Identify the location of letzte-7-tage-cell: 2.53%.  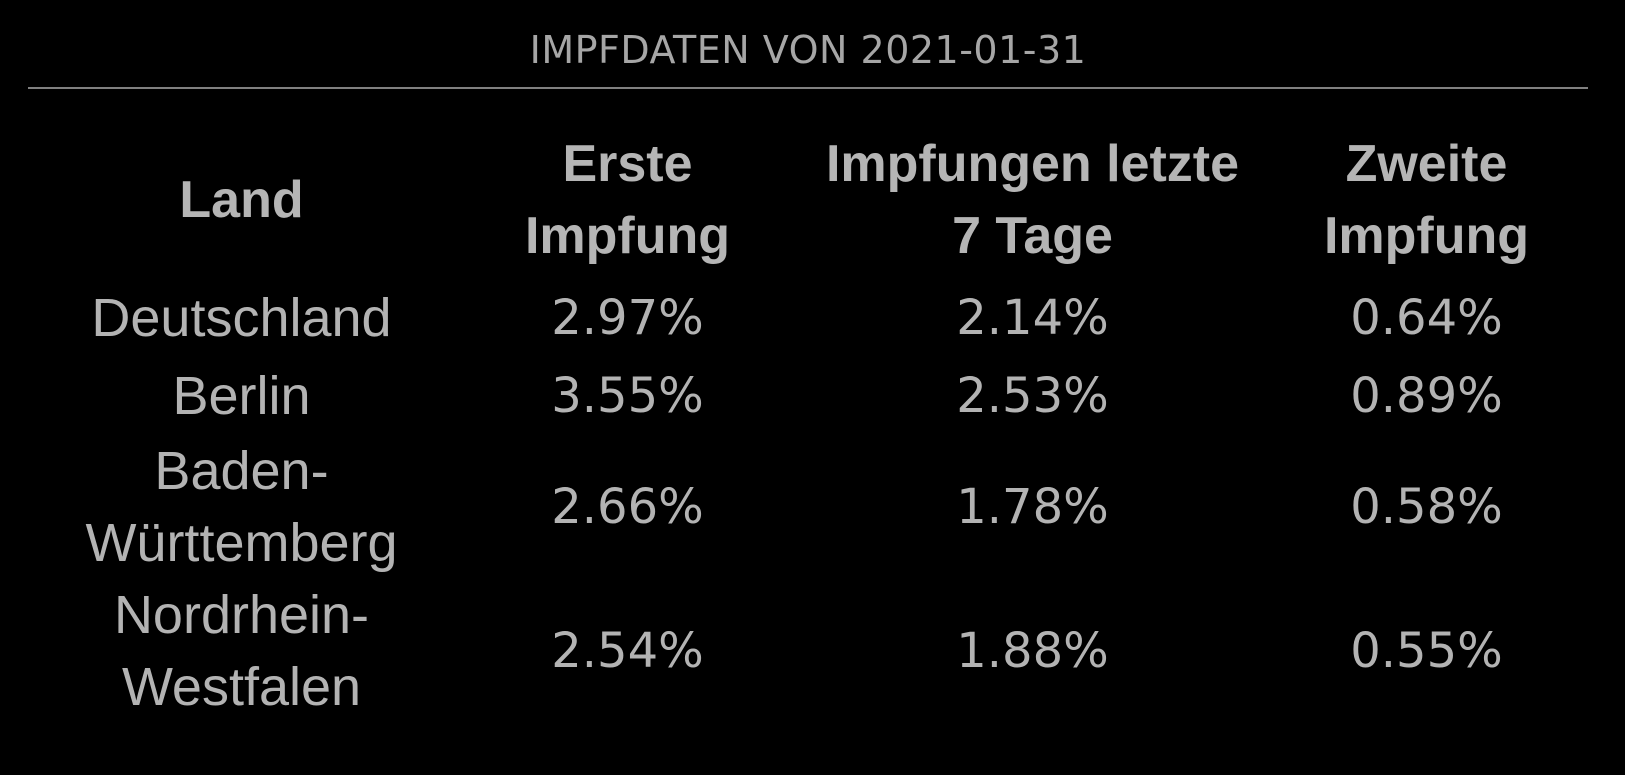
(1032, 396).